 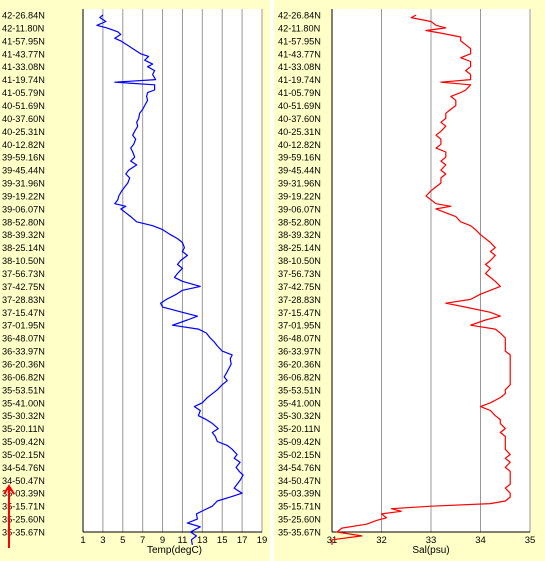 What do you see at coordinates (299, 300) in the screenshot?
I see `y-tick-label: 37-28.83N` at bounding box center [299, 300].